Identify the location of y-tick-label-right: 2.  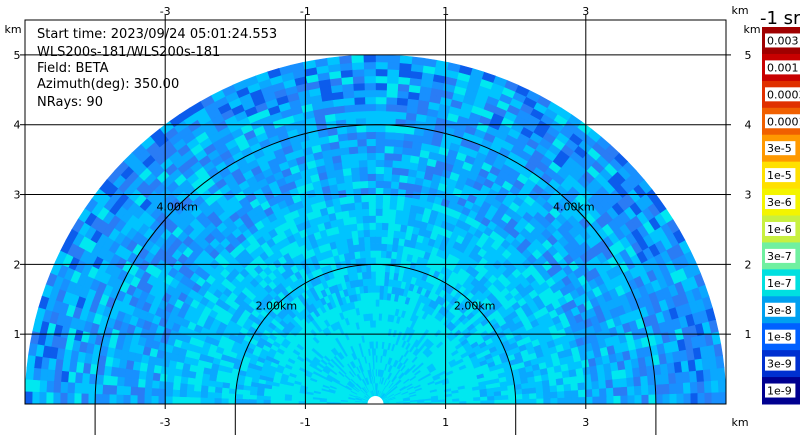
(748, 264).